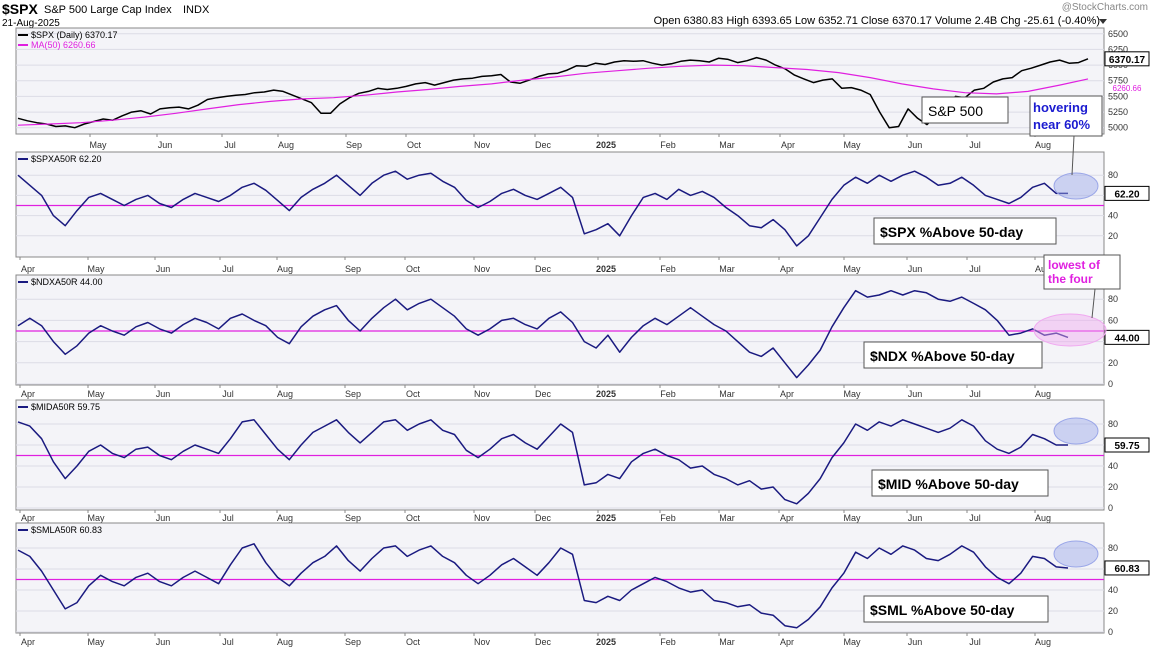  I want to click on annotation-spx-panel: $SPX %Above 50-day, so click(965, 231).